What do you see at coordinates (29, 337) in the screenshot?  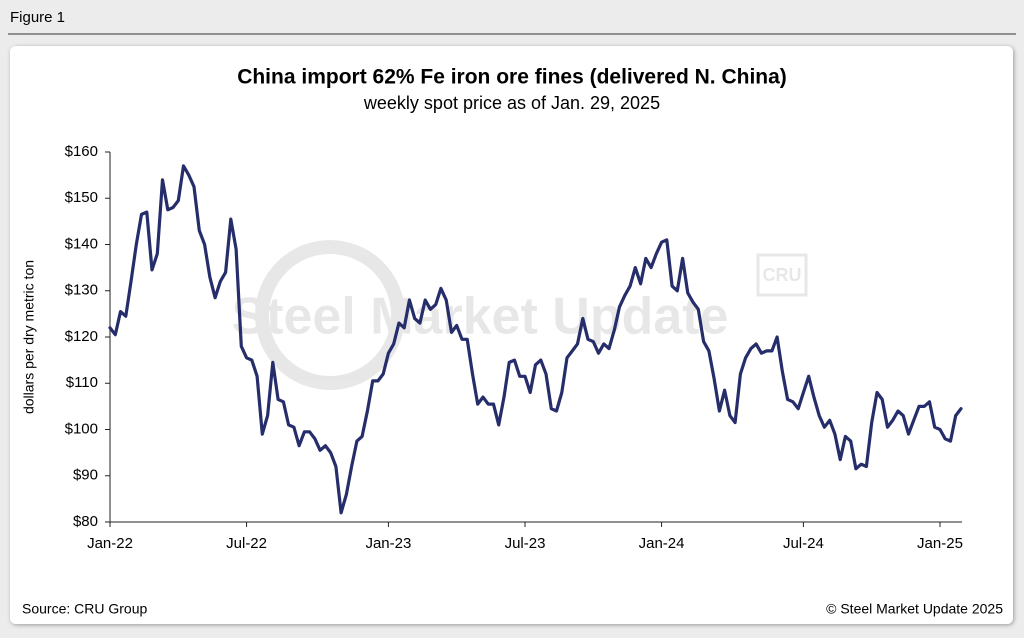 I see `y-axis-label: dollars per dry metric ton` at bounding box center [29, 337].